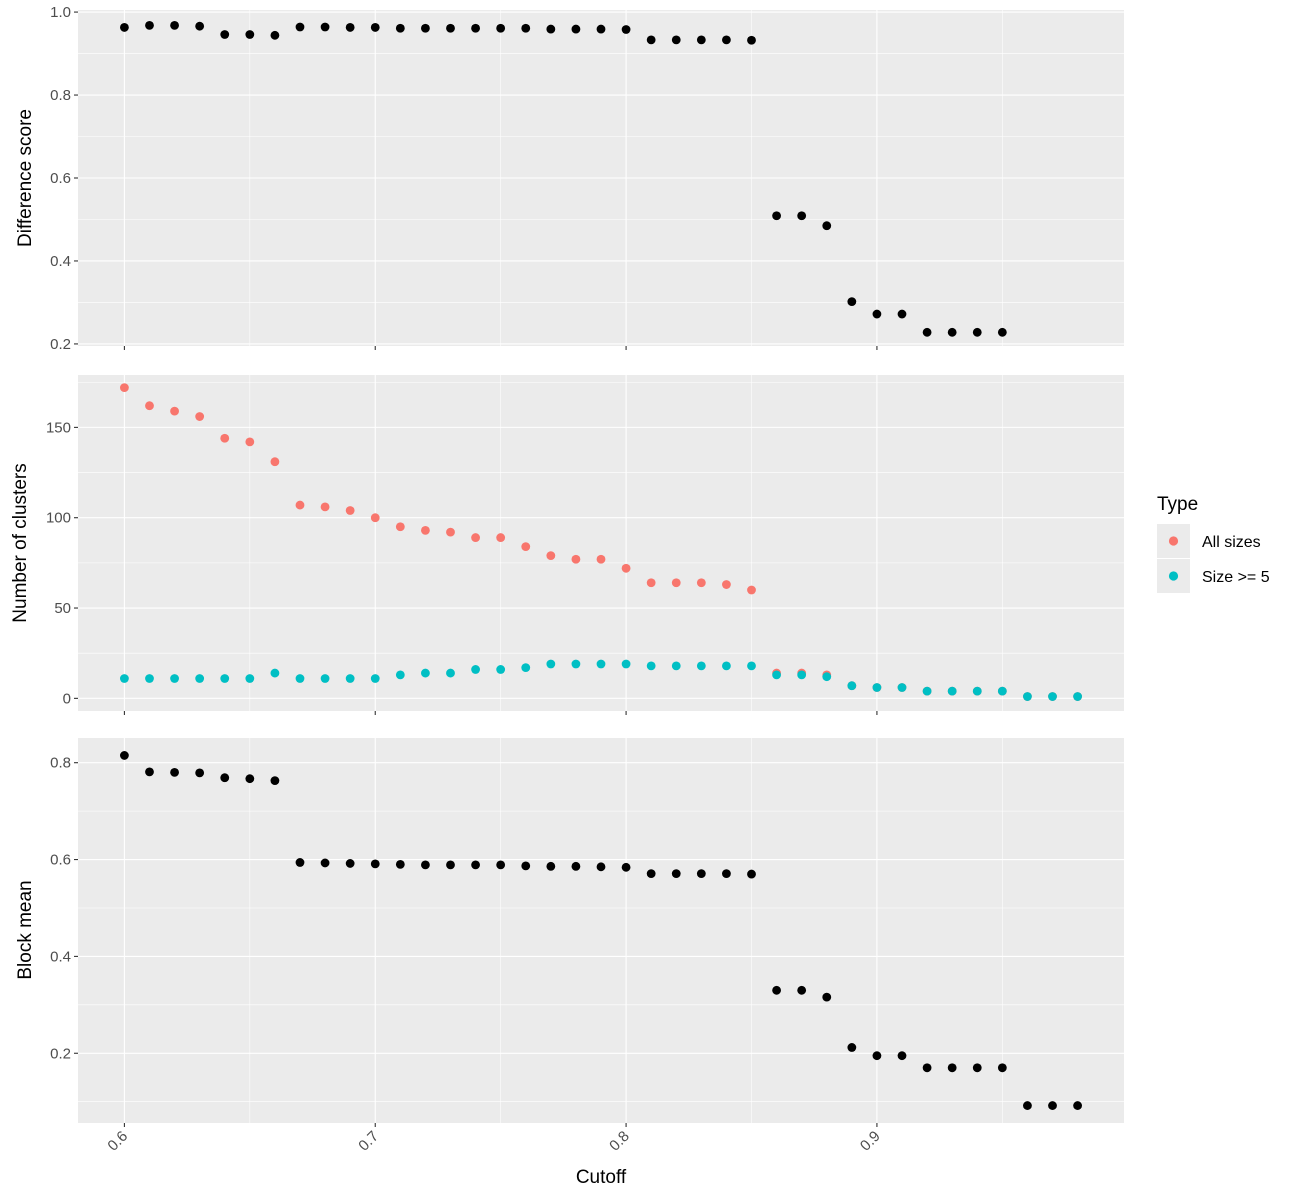  What do you see at coordinates (25, 929) in the screenshot?
I see `ylabel-block-mean: Block mean` at bounding box center [25, 929].